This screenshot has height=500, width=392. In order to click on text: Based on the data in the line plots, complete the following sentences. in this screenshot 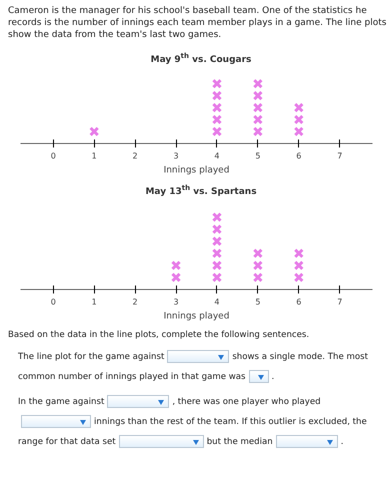, I will do `click(159, 335)`.